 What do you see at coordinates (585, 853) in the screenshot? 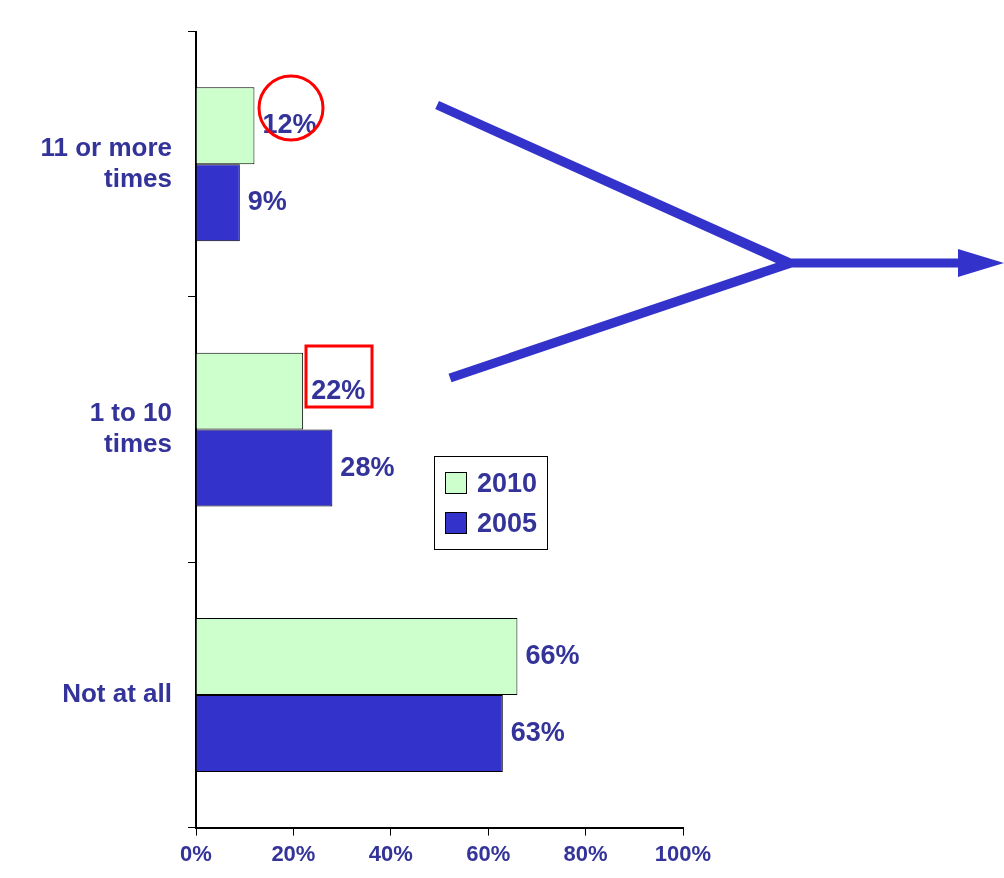
I see `x-tick-label: 80%` at bounding box center [585, 853].